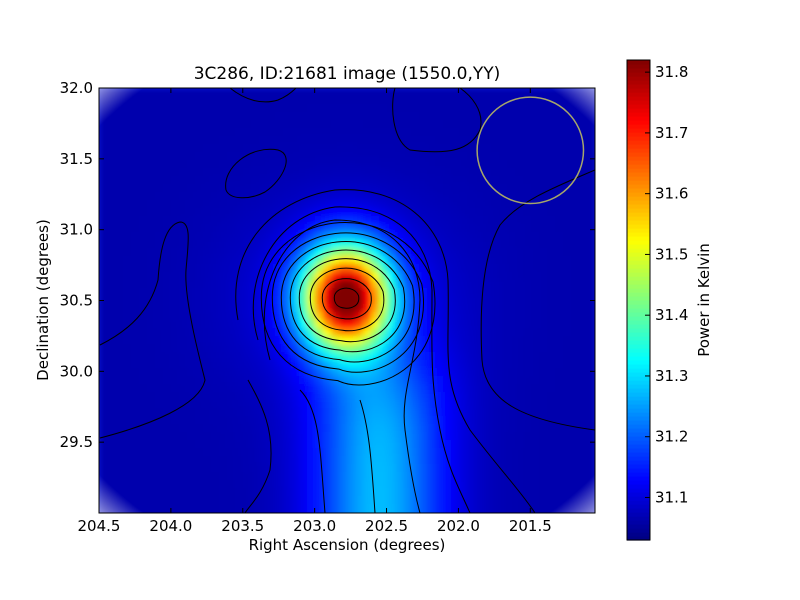 The image size is (800, 600). Describe the element at coordinates (671, 72) in the screenshot. I see `colorbar-tick-label: 31.8` at that location.